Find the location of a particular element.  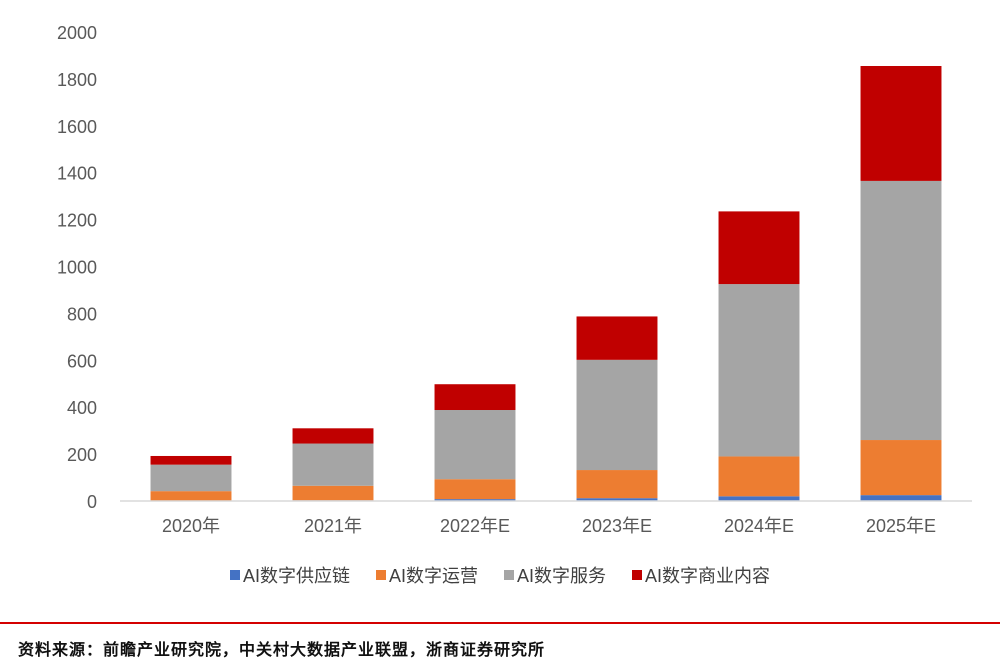

x-tick-label: 2025年E is located at coordinates (901, 526).